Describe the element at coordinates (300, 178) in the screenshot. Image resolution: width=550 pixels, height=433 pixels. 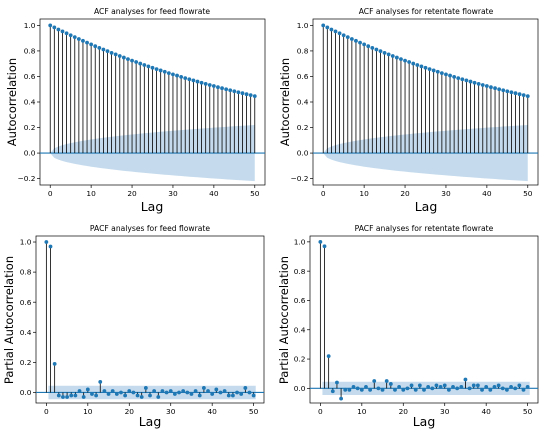
I see `y-tick-label: −0.2` at that location.